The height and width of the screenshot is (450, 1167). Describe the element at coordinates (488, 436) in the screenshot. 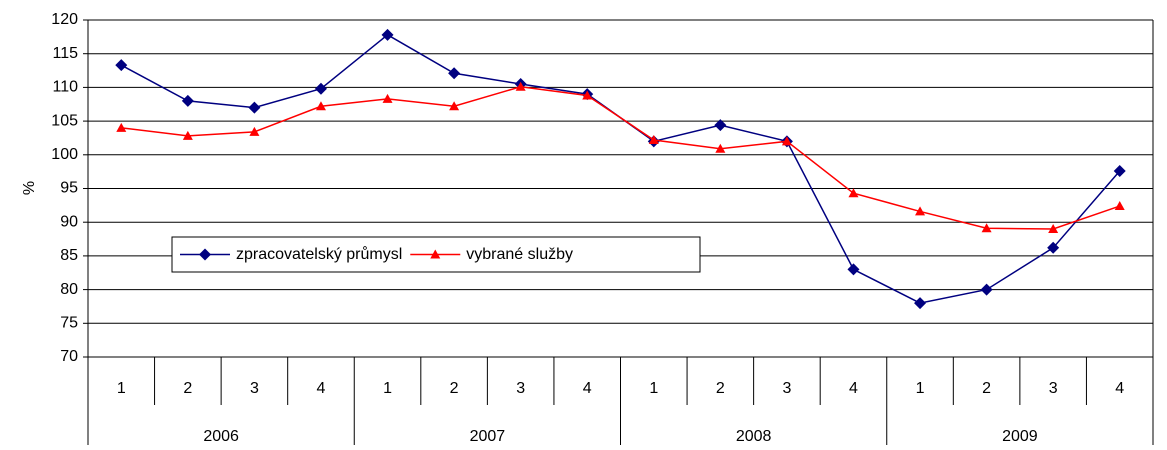

I see `x-group-label: 2007` at that location.